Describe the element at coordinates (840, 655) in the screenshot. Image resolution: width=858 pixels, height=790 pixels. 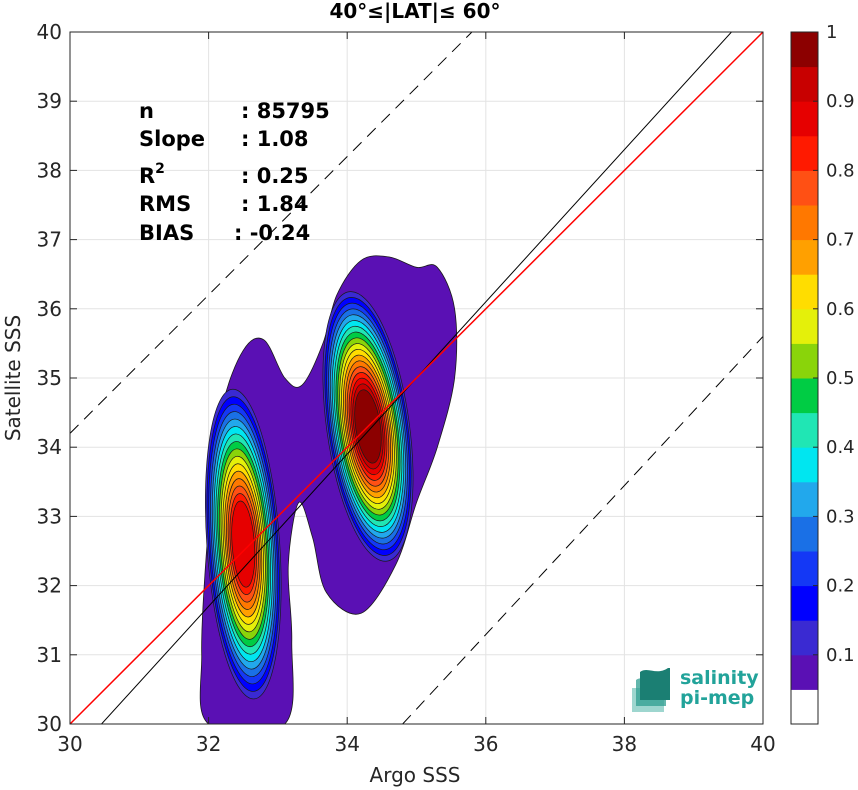
I see `colorbar-tick-label: 0.1` at that location.